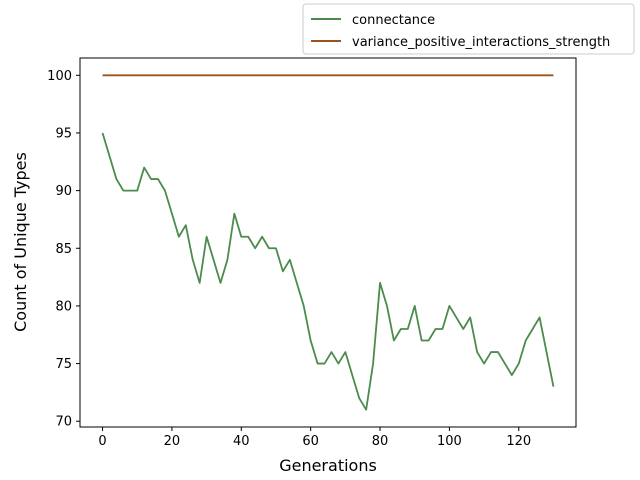  I want to click on x-axis-label: Generations, so click(328, 465).